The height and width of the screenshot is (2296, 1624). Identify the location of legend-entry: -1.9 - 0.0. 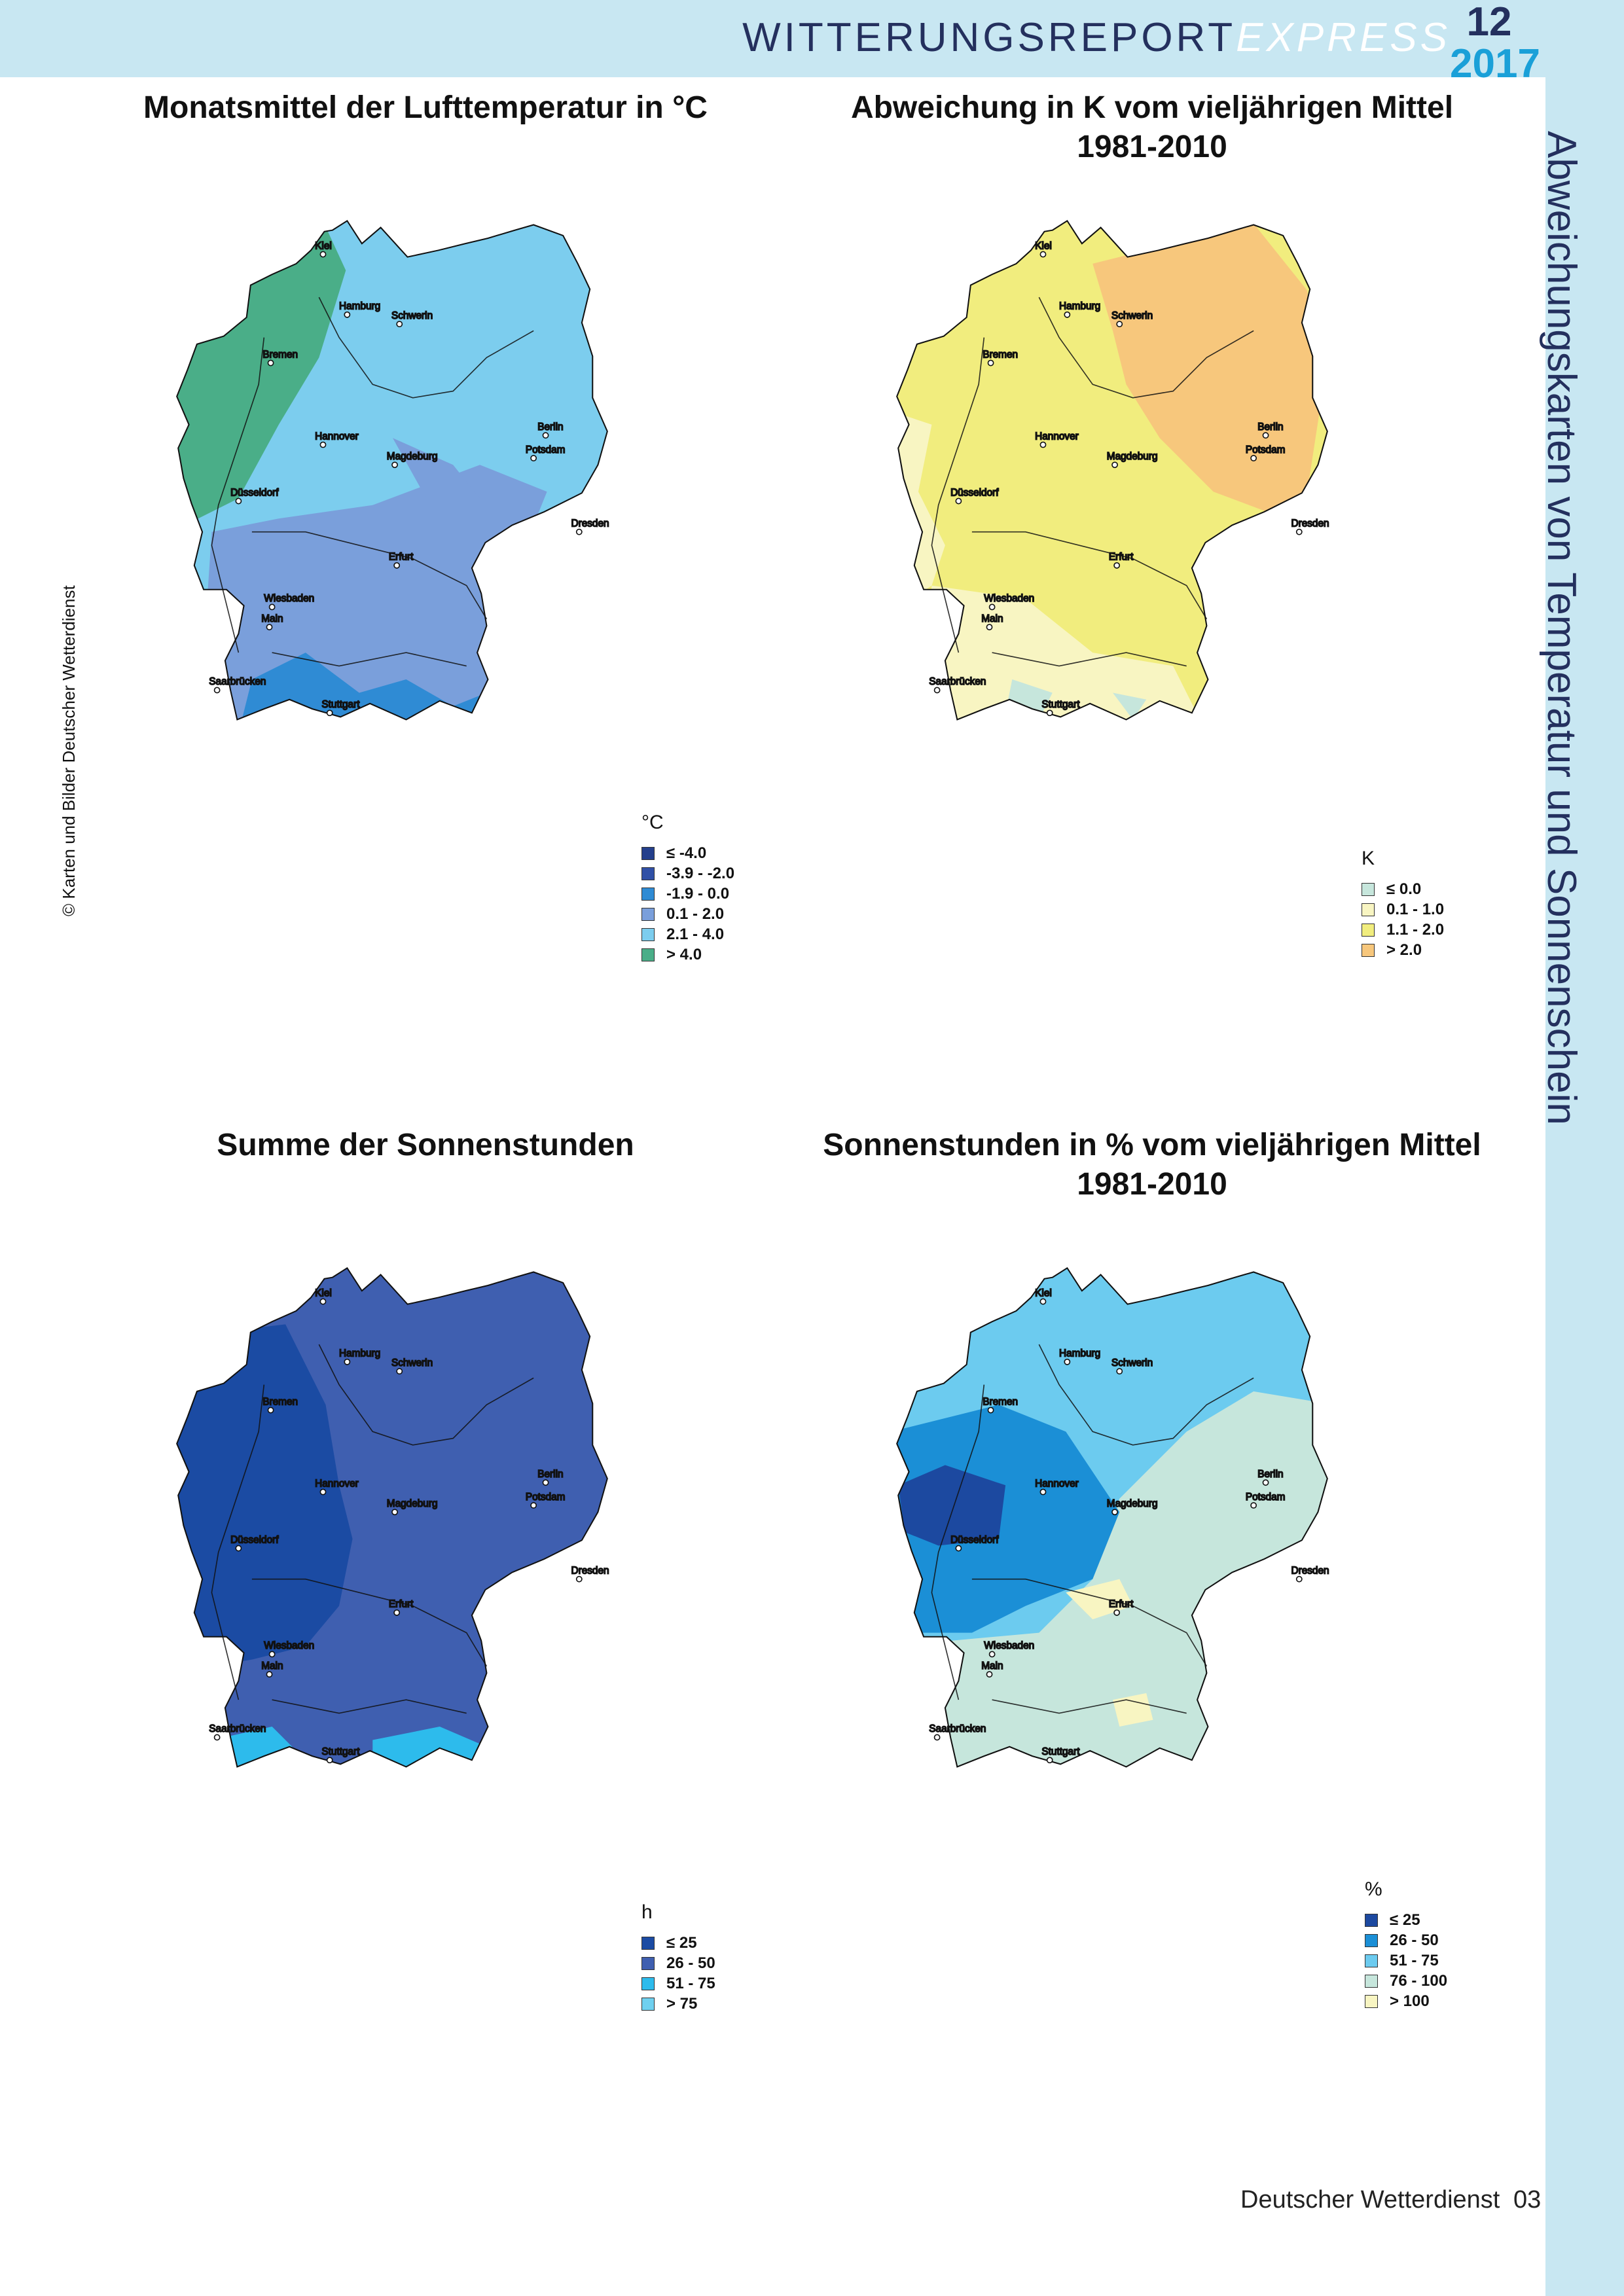
(688, 894).